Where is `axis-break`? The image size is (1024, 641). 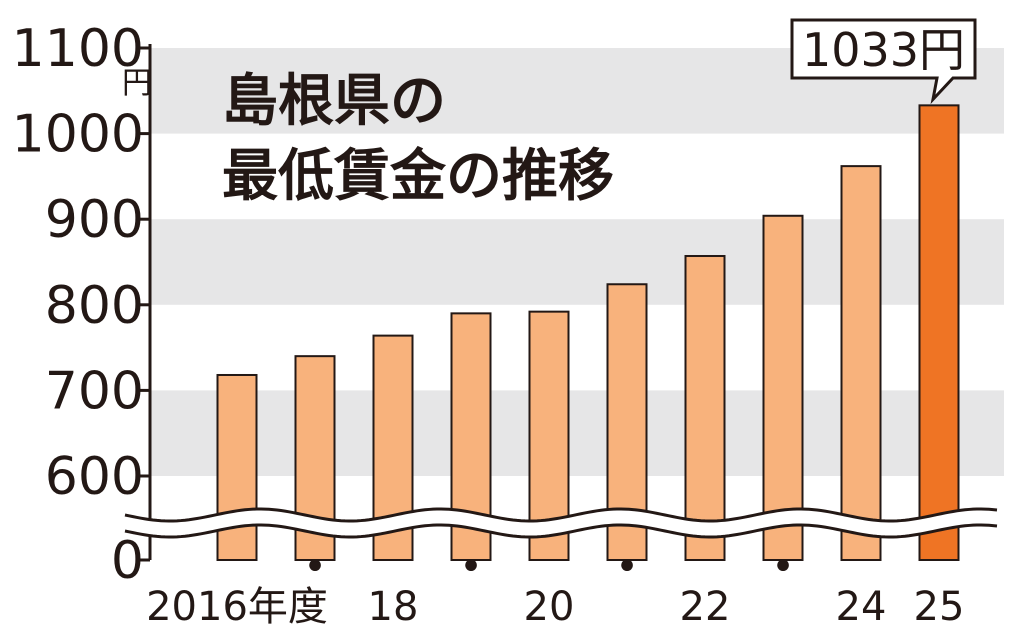 axis-break is located at coordinates (561, 523).